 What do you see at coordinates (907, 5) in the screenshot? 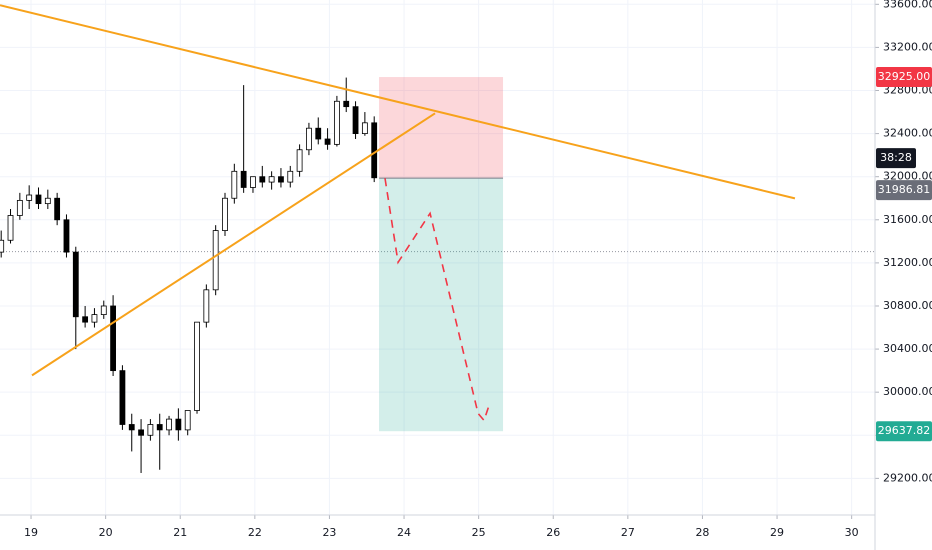
I see `y-tick-label: 33600.00` at bounding box center [907, 5].